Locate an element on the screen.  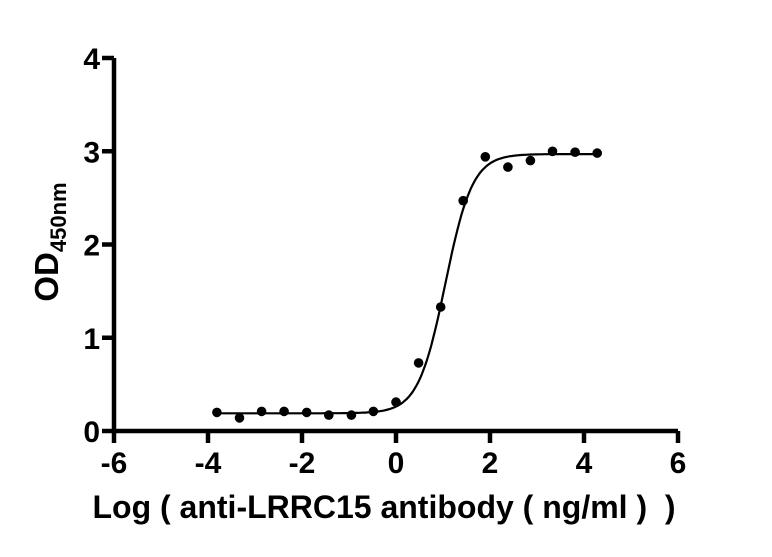
y-axis-title-main: OD is located at coordinates (46, 277).